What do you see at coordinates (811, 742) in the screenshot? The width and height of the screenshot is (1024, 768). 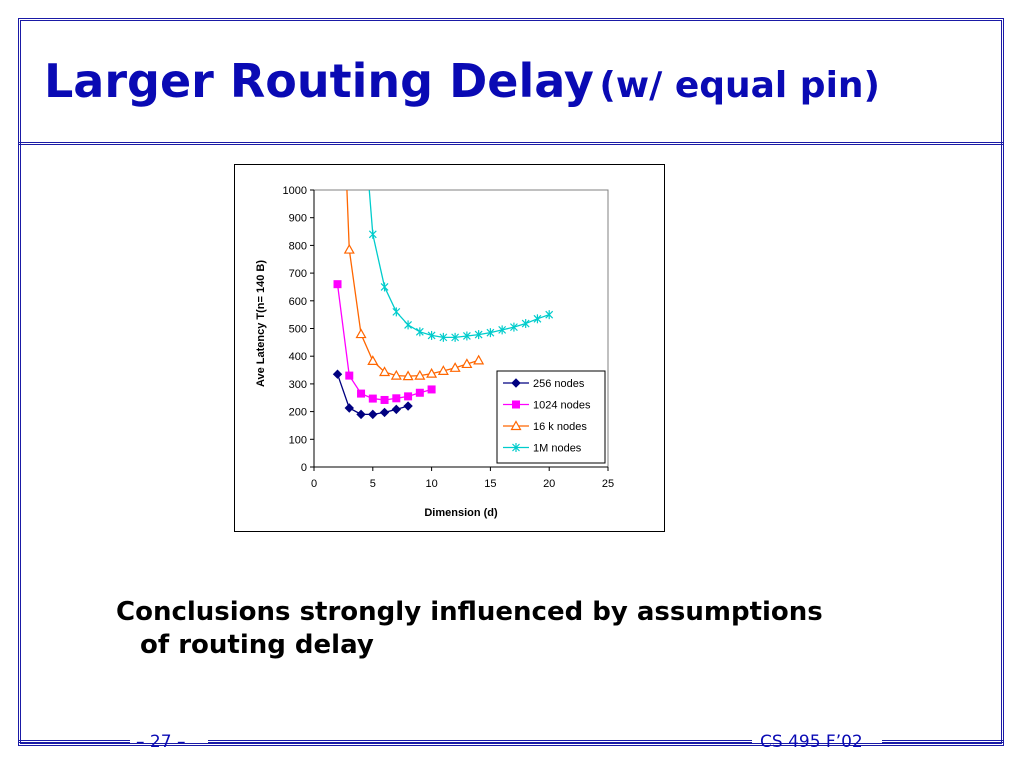 I see `course-label: CS 495 F’02` at bounding box center [811, 742].